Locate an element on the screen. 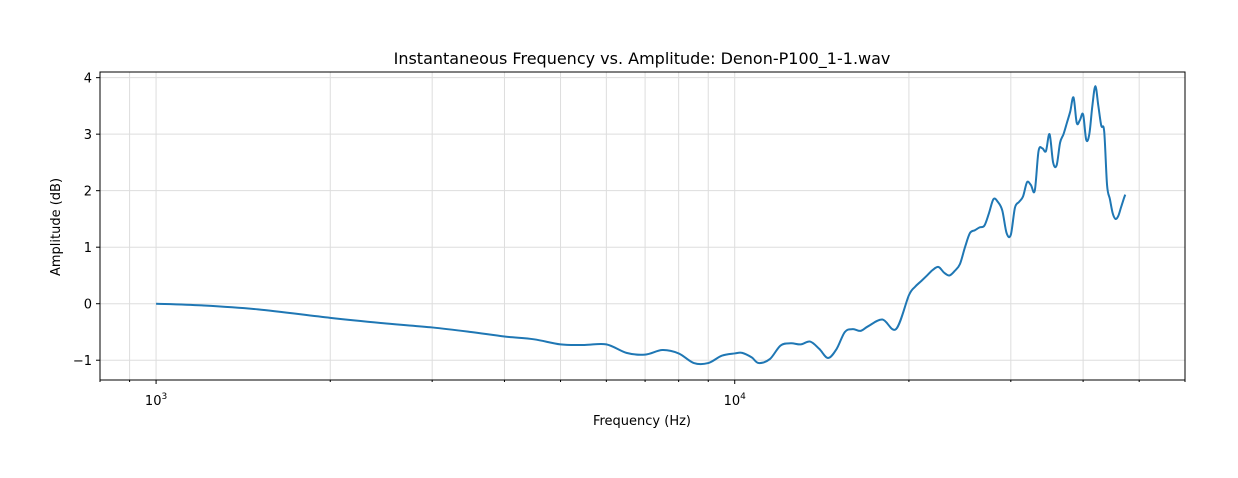 The height and width of the screenshot is (478, 1238). y-tick-label: 1 is located at coordinates (88, 248).